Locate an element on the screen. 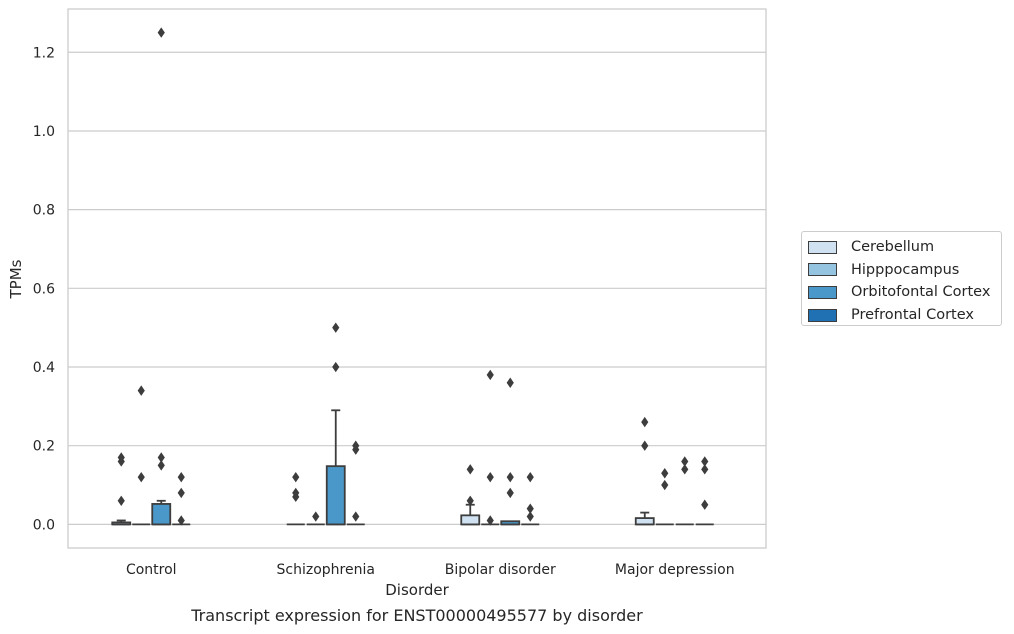  y-tick-labels: 0.0 0.2 0.4 0.6 0.8 1.0 1.2 is located at coordinates (44, 289).